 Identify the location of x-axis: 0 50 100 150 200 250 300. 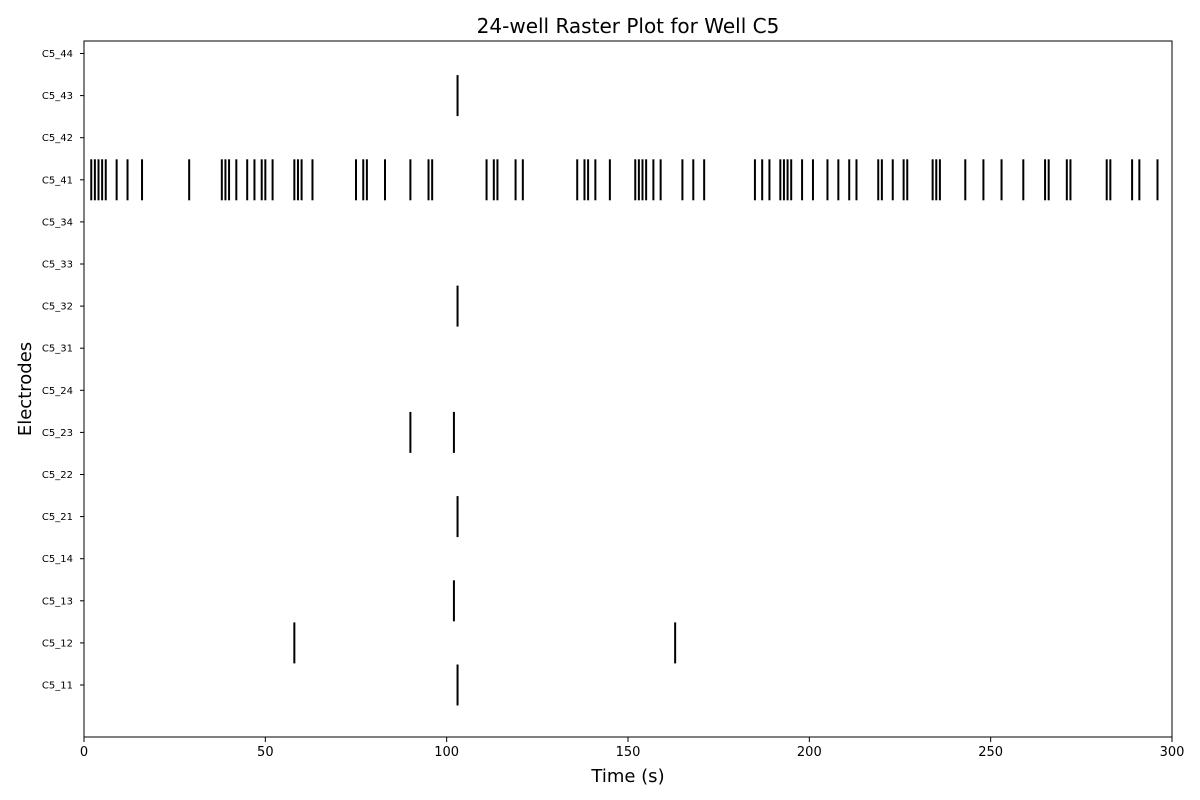
(632, 748).